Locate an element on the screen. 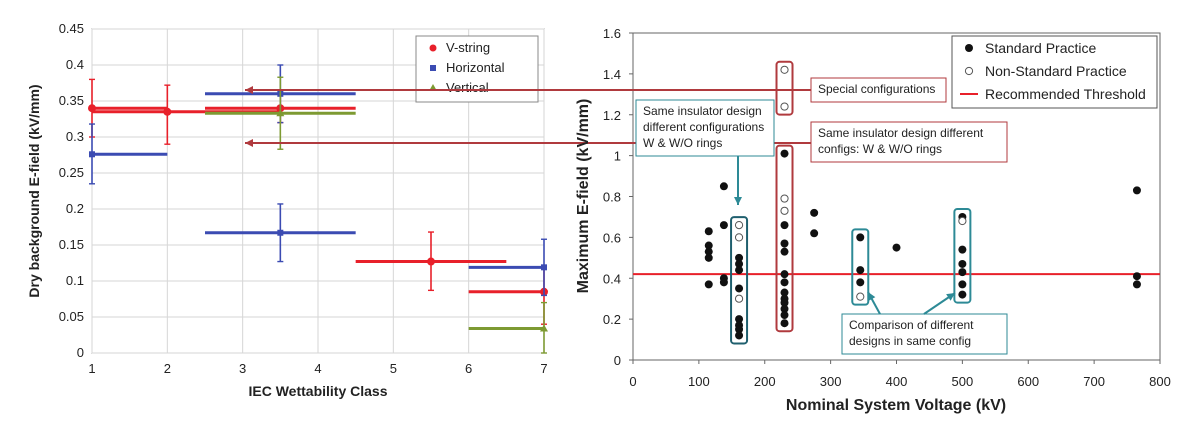 The image size is (1200, 432). left-legend: V-string Horizontal Vertical is located at coordinates (477, 69).